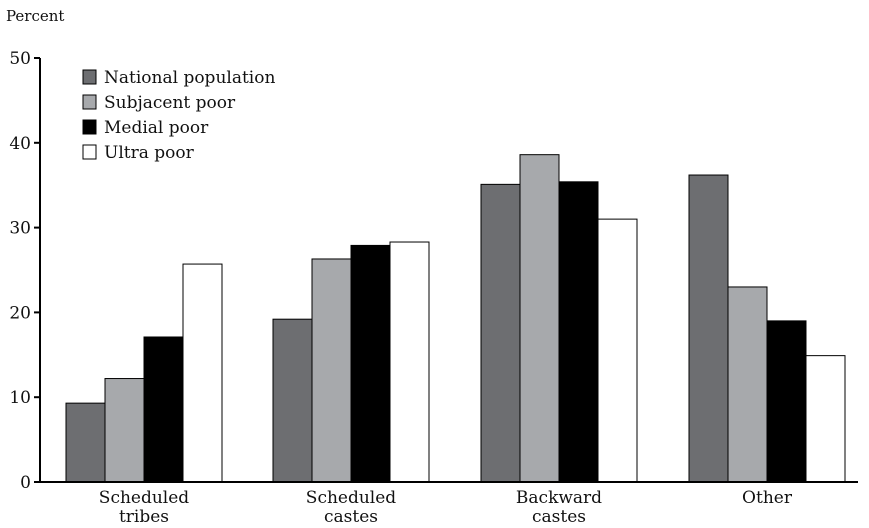 This screenshot has height=528, width=869. What do you see at coordinates (149, 153) in the screenshot?
I see `legend-label: Ultra poor` at bounding box center [149, 153].